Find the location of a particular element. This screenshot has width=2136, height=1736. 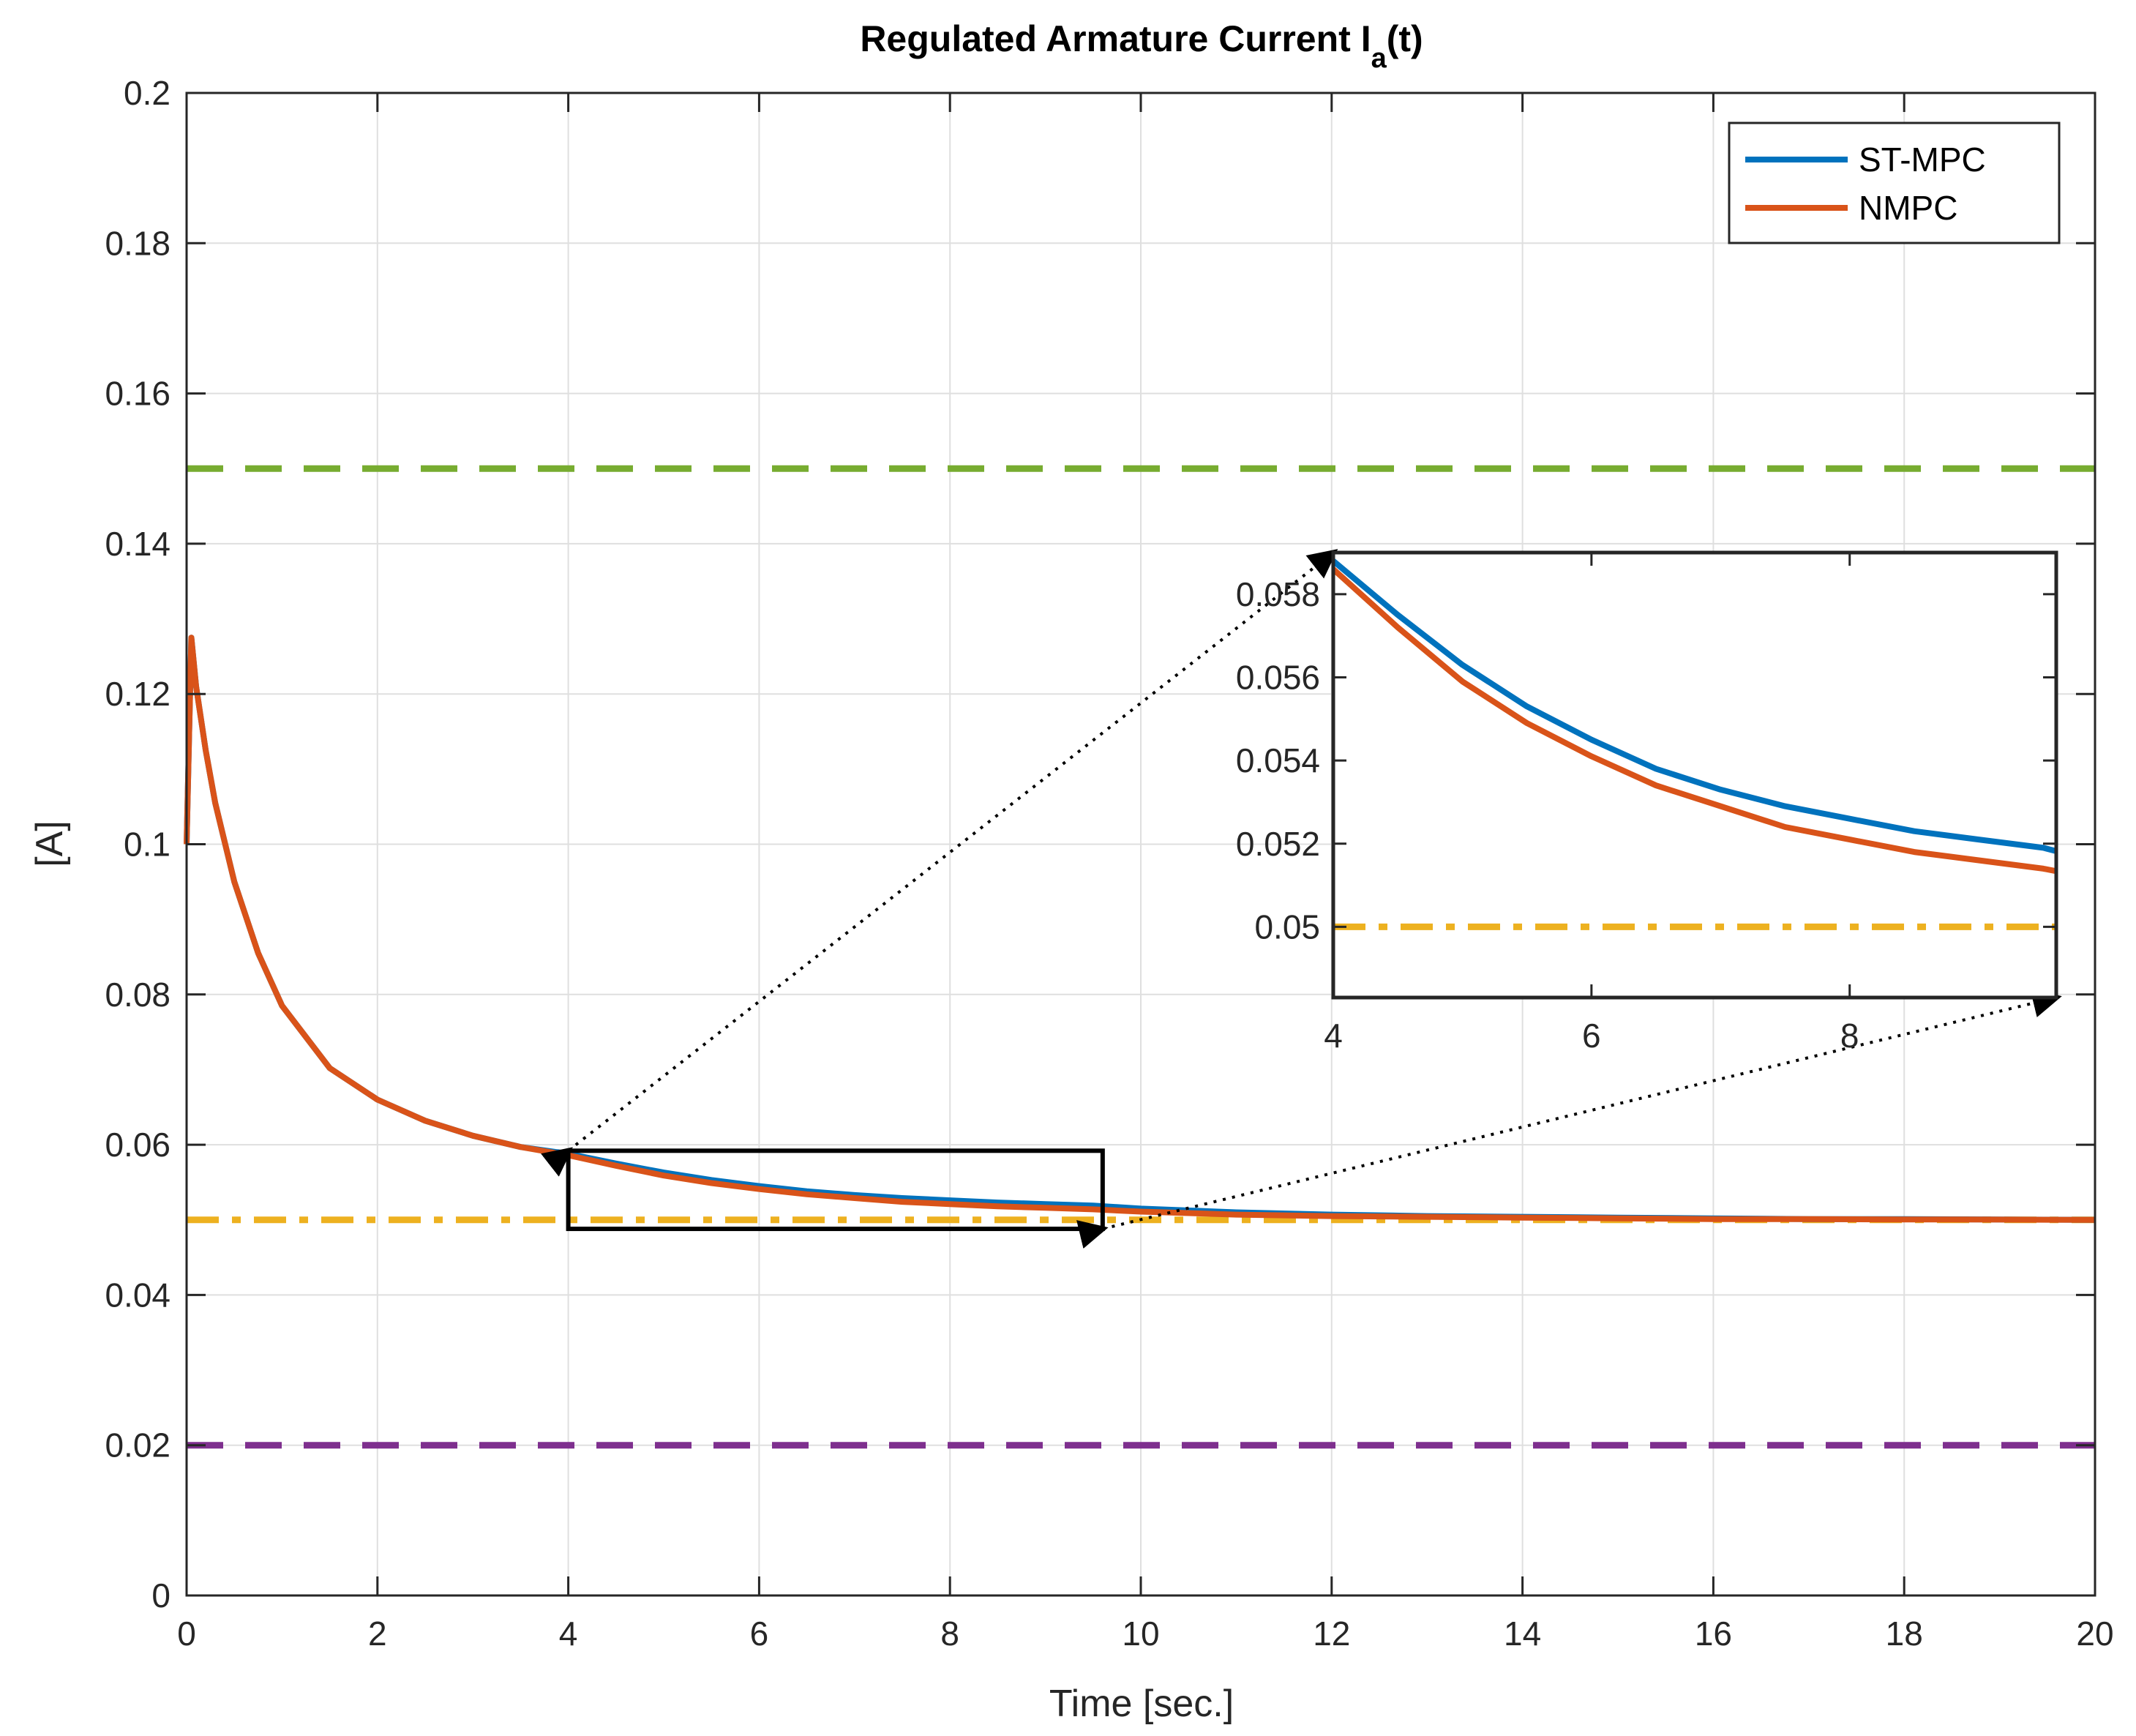

y-tick-label: 0.18 is located at coordinates (137, 243).